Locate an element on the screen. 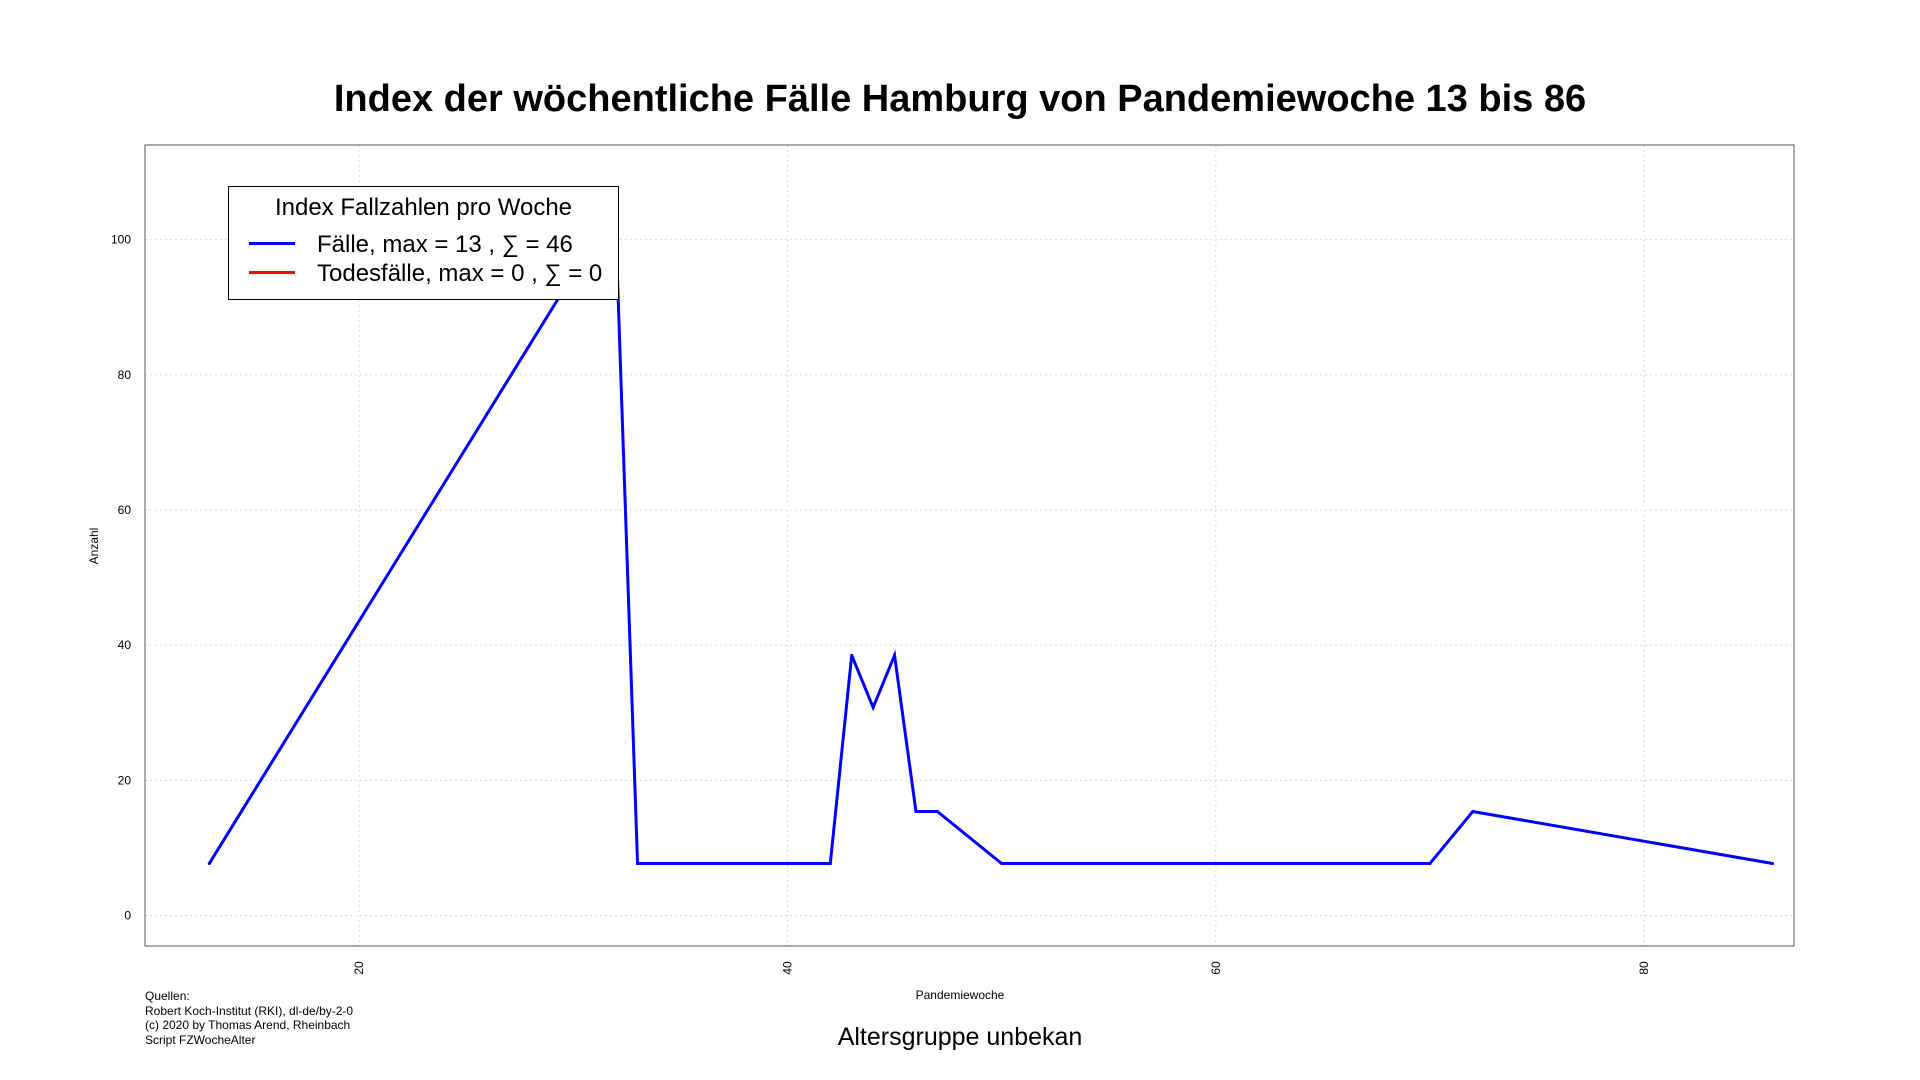 This screenshot has width=1920, height=1080. y-tick-label: 0 is located at coordinates (127, 916).